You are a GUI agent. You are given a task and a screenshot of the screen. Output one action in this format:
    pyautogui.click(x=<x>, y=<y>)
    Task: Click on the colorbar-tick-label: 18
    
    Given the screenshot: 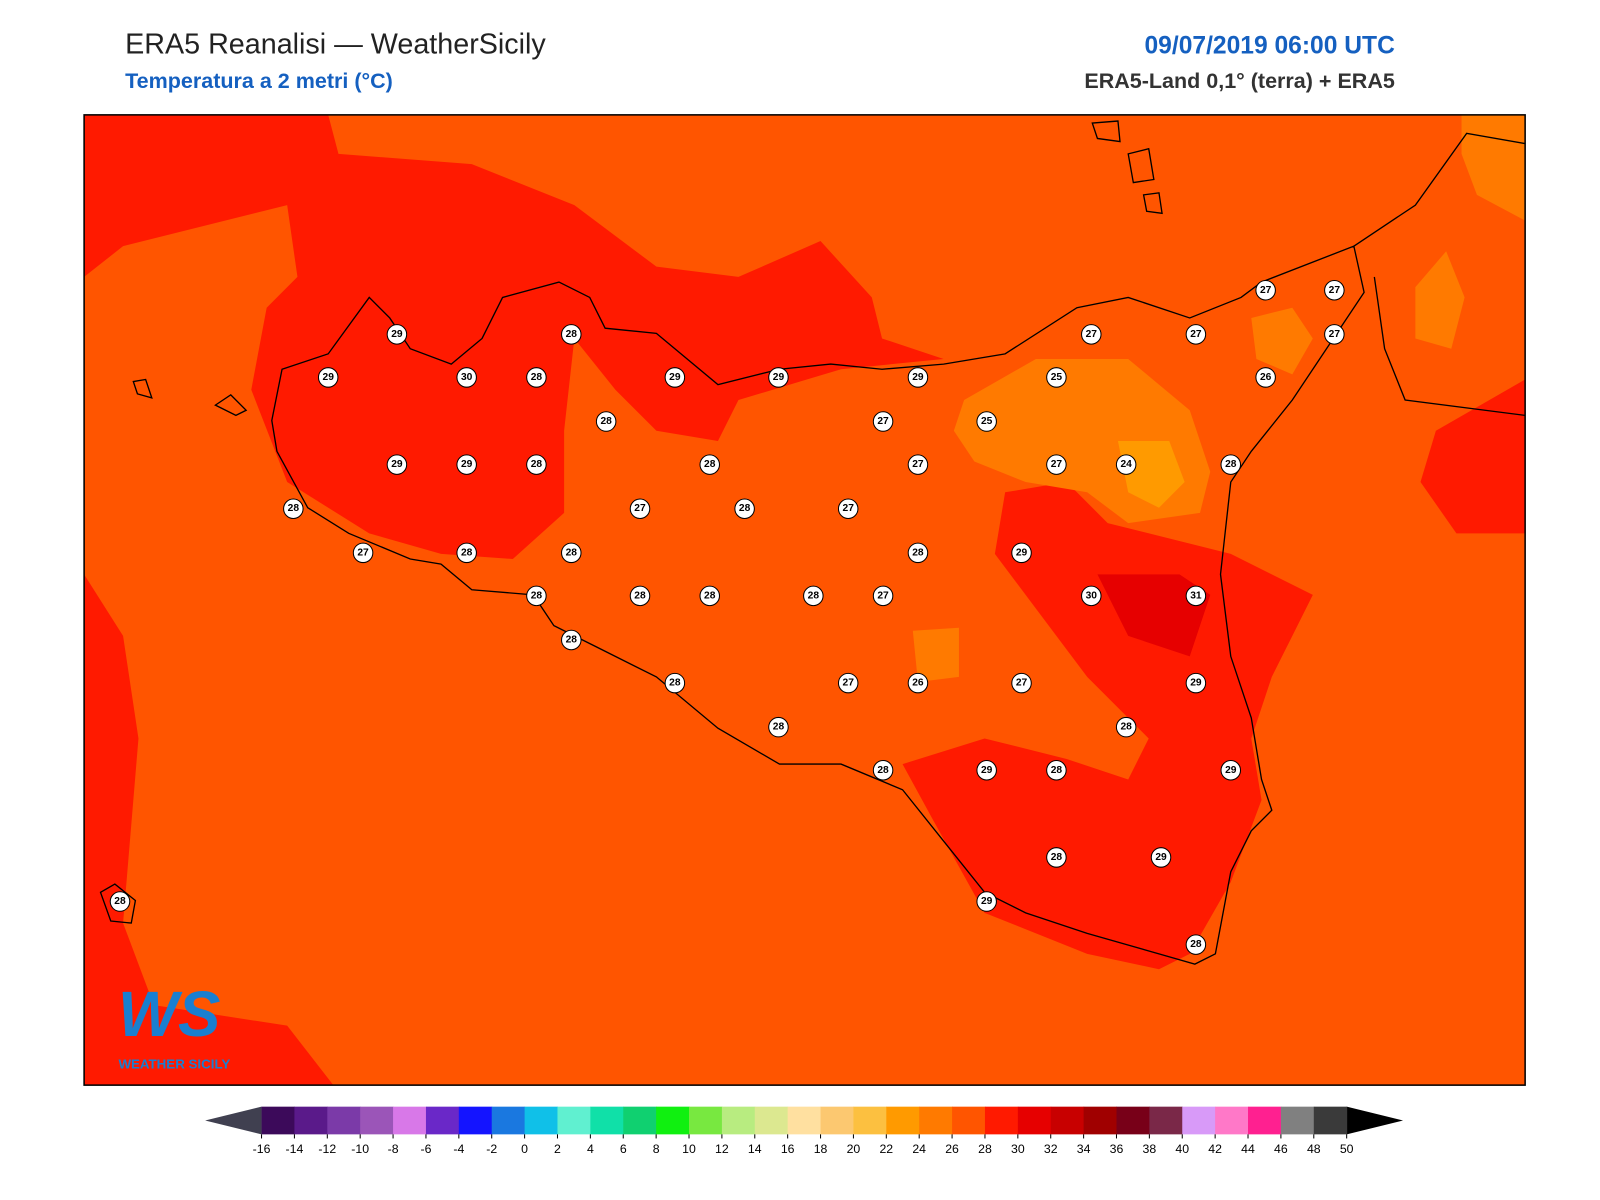 What is the action you would take?
    pyautogui.click(x=821, y=1149)
    